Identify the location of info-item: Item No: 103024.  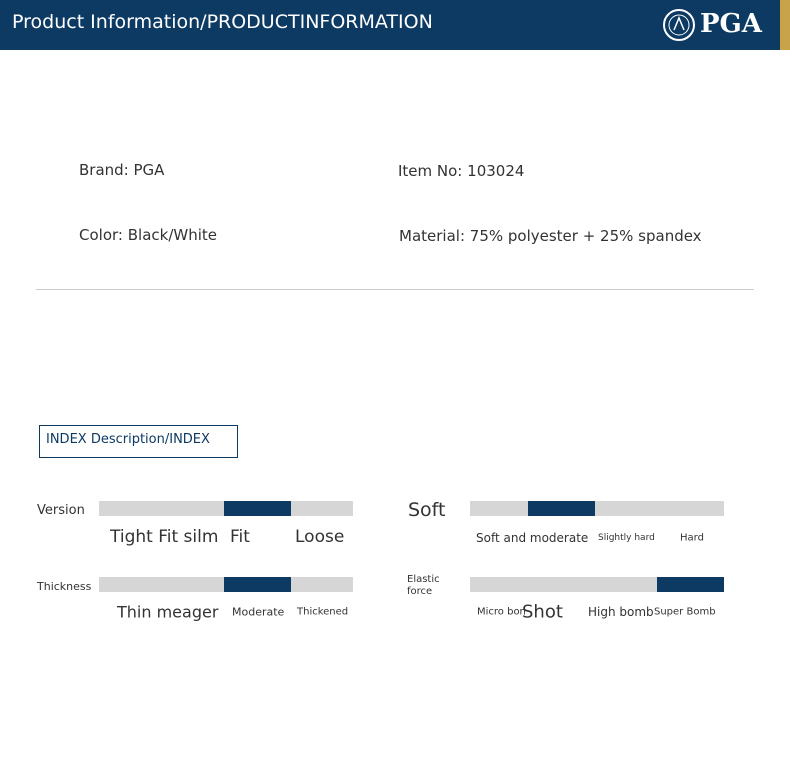
(461, 171).